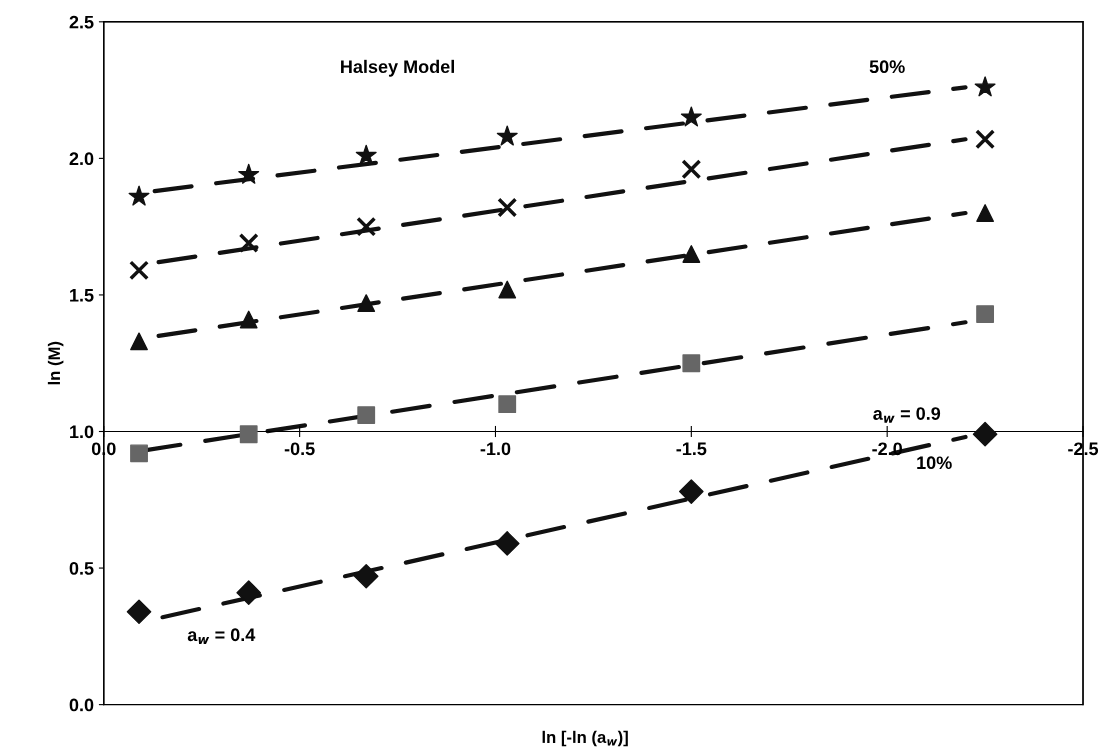 The width and height of the screenshot is (1104, 752). What do you see at coordinates (82, 295) in the screenshot?
I see `y-tick-label: 1.5` at bounding box center [82, 295].